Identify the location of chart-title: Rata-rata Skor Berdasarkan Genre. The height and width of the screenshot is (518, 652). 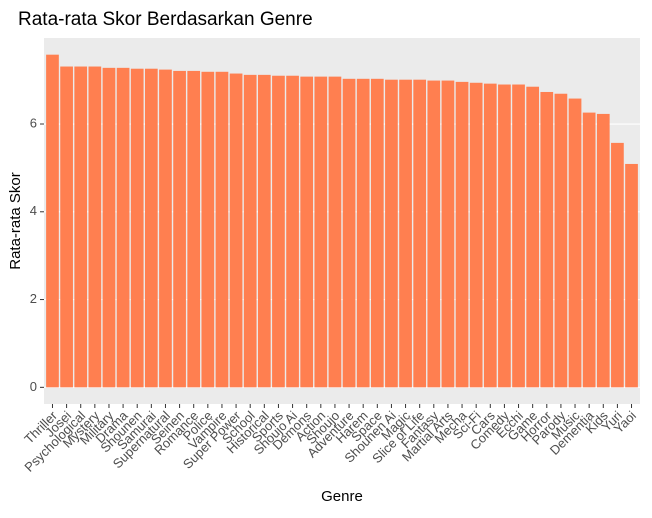
(165, 19).